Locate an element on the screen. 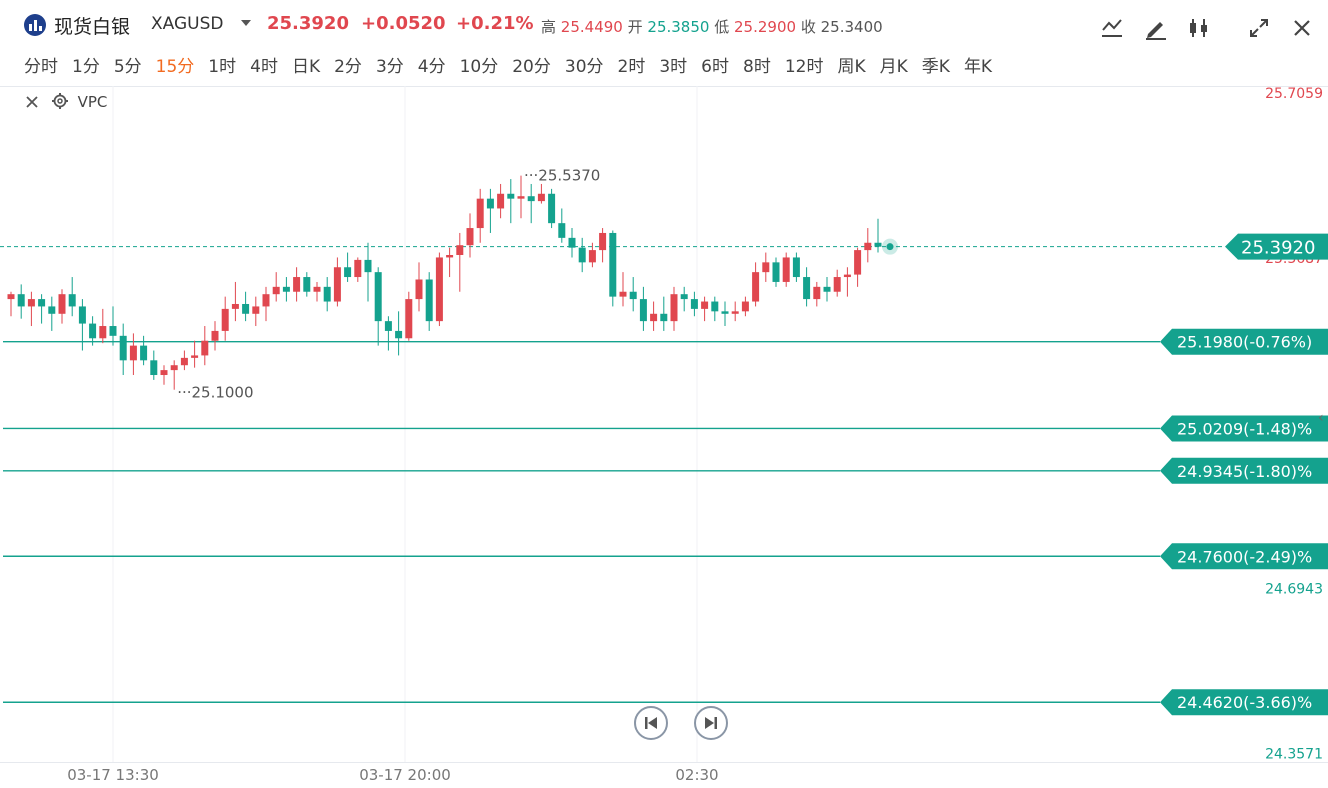 This screenshot has height=788, width=1328. period-tab: 月K is located at coordinates (893, 67).